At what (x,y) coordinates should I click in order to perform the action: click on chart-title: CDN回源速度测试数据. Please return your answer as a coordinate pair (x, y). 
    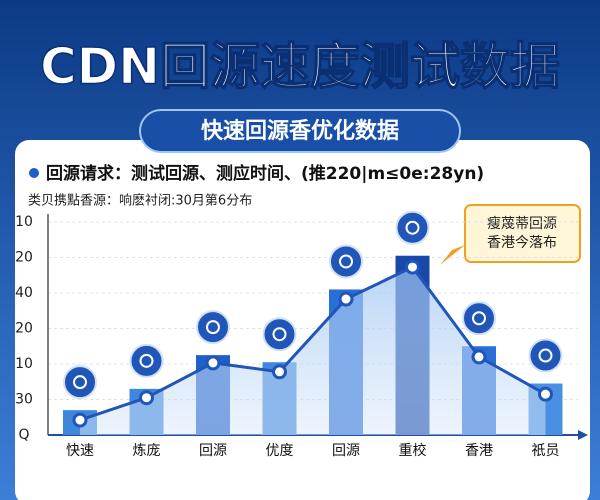
    Looking at the image, I should click on (300, 67).